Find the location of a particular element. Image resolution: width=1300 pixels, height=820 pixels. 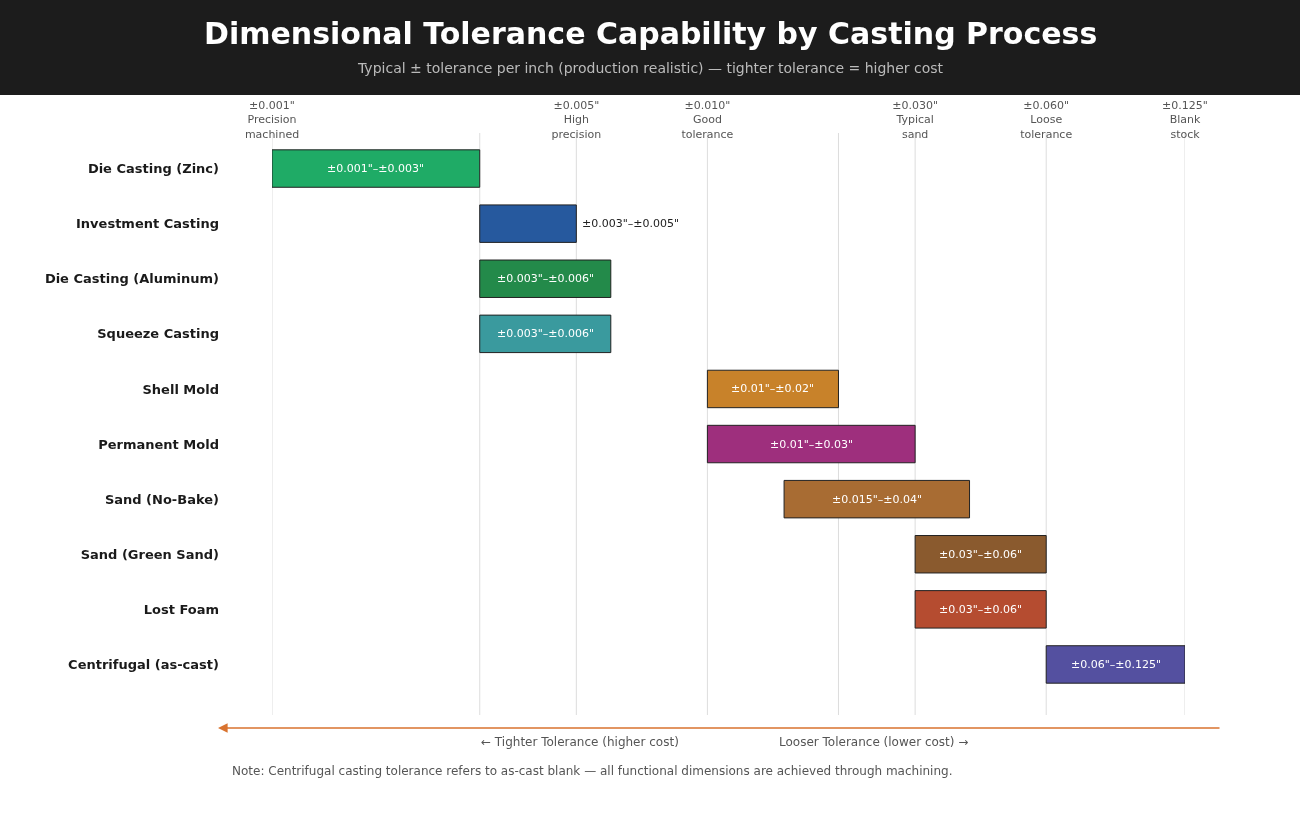

y-tick-label: Die Casting (Zinc) is located at coordinates (153, 169).